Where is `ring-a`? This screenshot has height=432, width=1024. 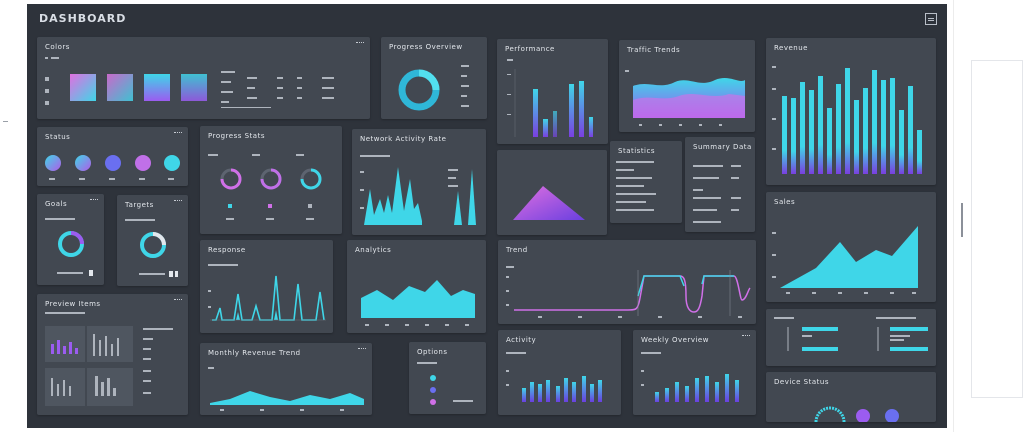 ring-a is located at coordinates (69, 247).